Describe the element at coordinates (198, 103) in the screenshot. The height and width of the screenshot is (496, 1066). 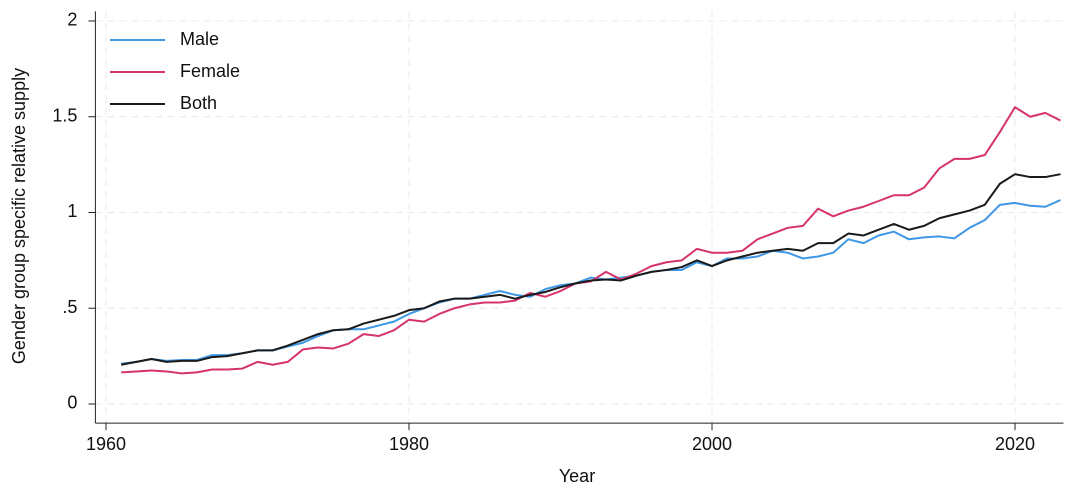
I see `legend-label: Both` at that location.